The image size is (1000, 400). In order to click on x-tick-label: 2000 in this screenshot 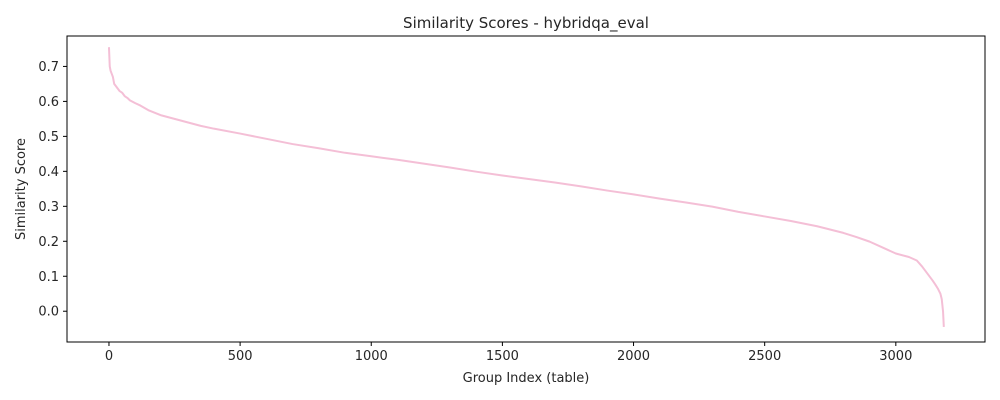, I will do `click(633, 356)`.